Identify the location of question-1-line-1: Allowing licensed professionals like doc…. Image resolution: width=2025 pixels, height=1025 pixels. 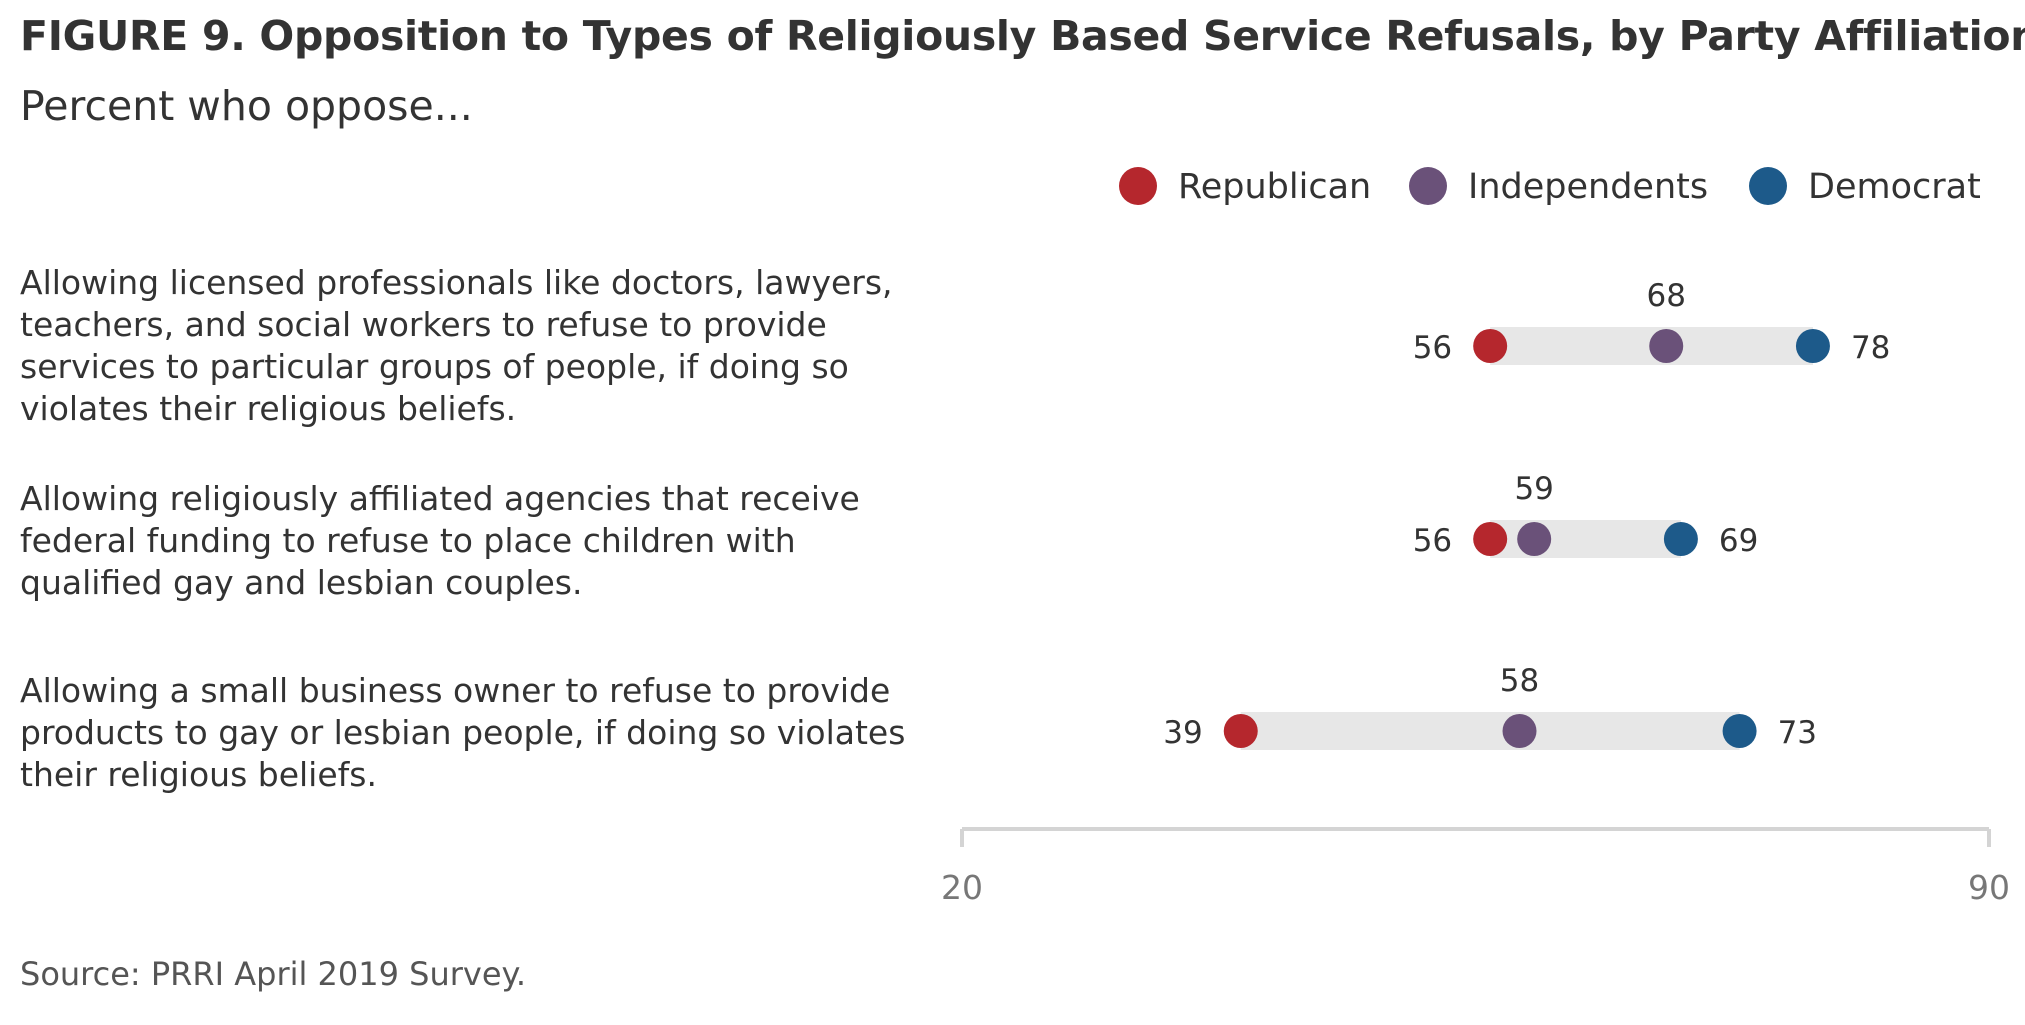
(456, 282).